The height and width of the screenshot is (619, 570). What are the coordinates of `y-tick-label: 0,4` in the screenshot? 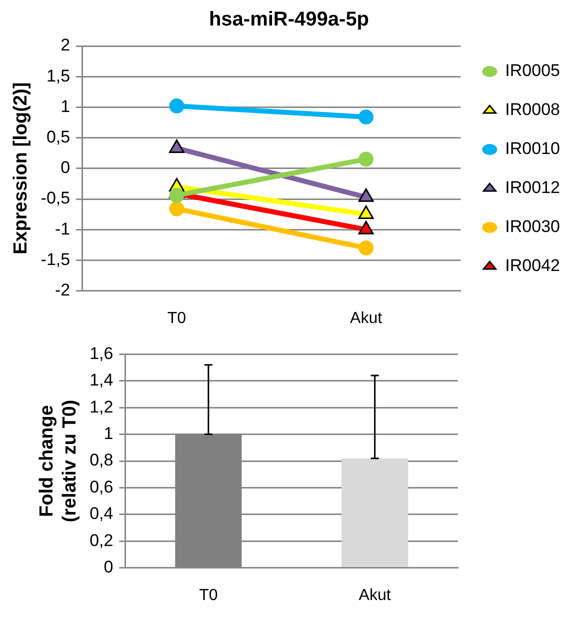 It's located at (102, 514).